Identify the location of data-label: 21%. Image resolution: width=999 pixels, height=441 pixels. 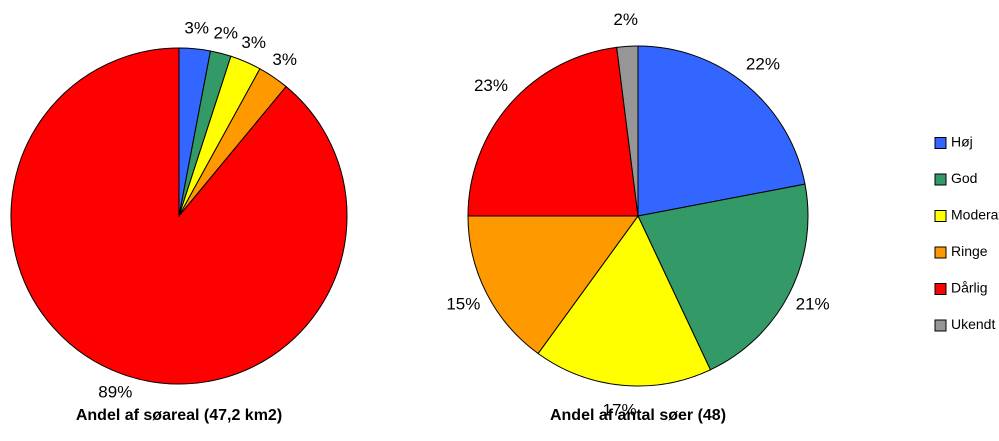
(813, 303).